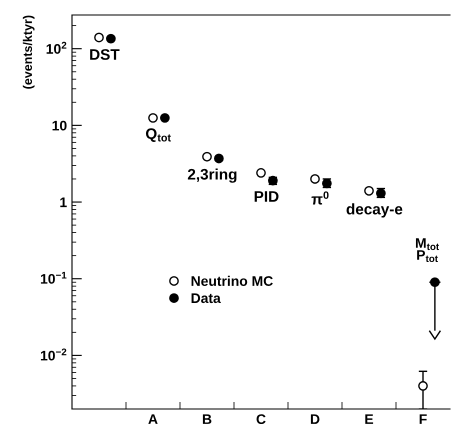 This screenshot has height=424, width=453. What do you see at coordinates (212, 175) in the screenshot?
I see `annotation: 2,3ring` at bounding box center [212, 175].